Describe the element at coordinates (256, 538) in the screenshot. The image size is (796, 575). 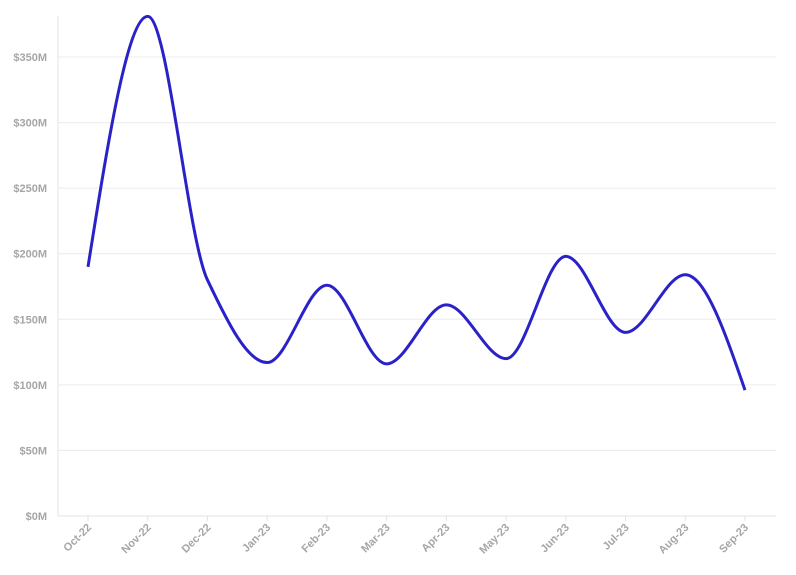
I see `x-tick-label: Jan-23` at that location.